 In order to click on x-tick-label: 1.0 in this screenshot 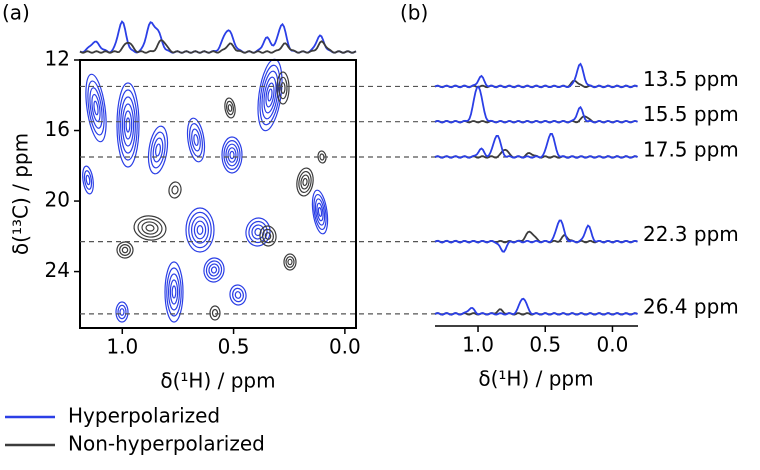, I will do `click(478, 345)`.